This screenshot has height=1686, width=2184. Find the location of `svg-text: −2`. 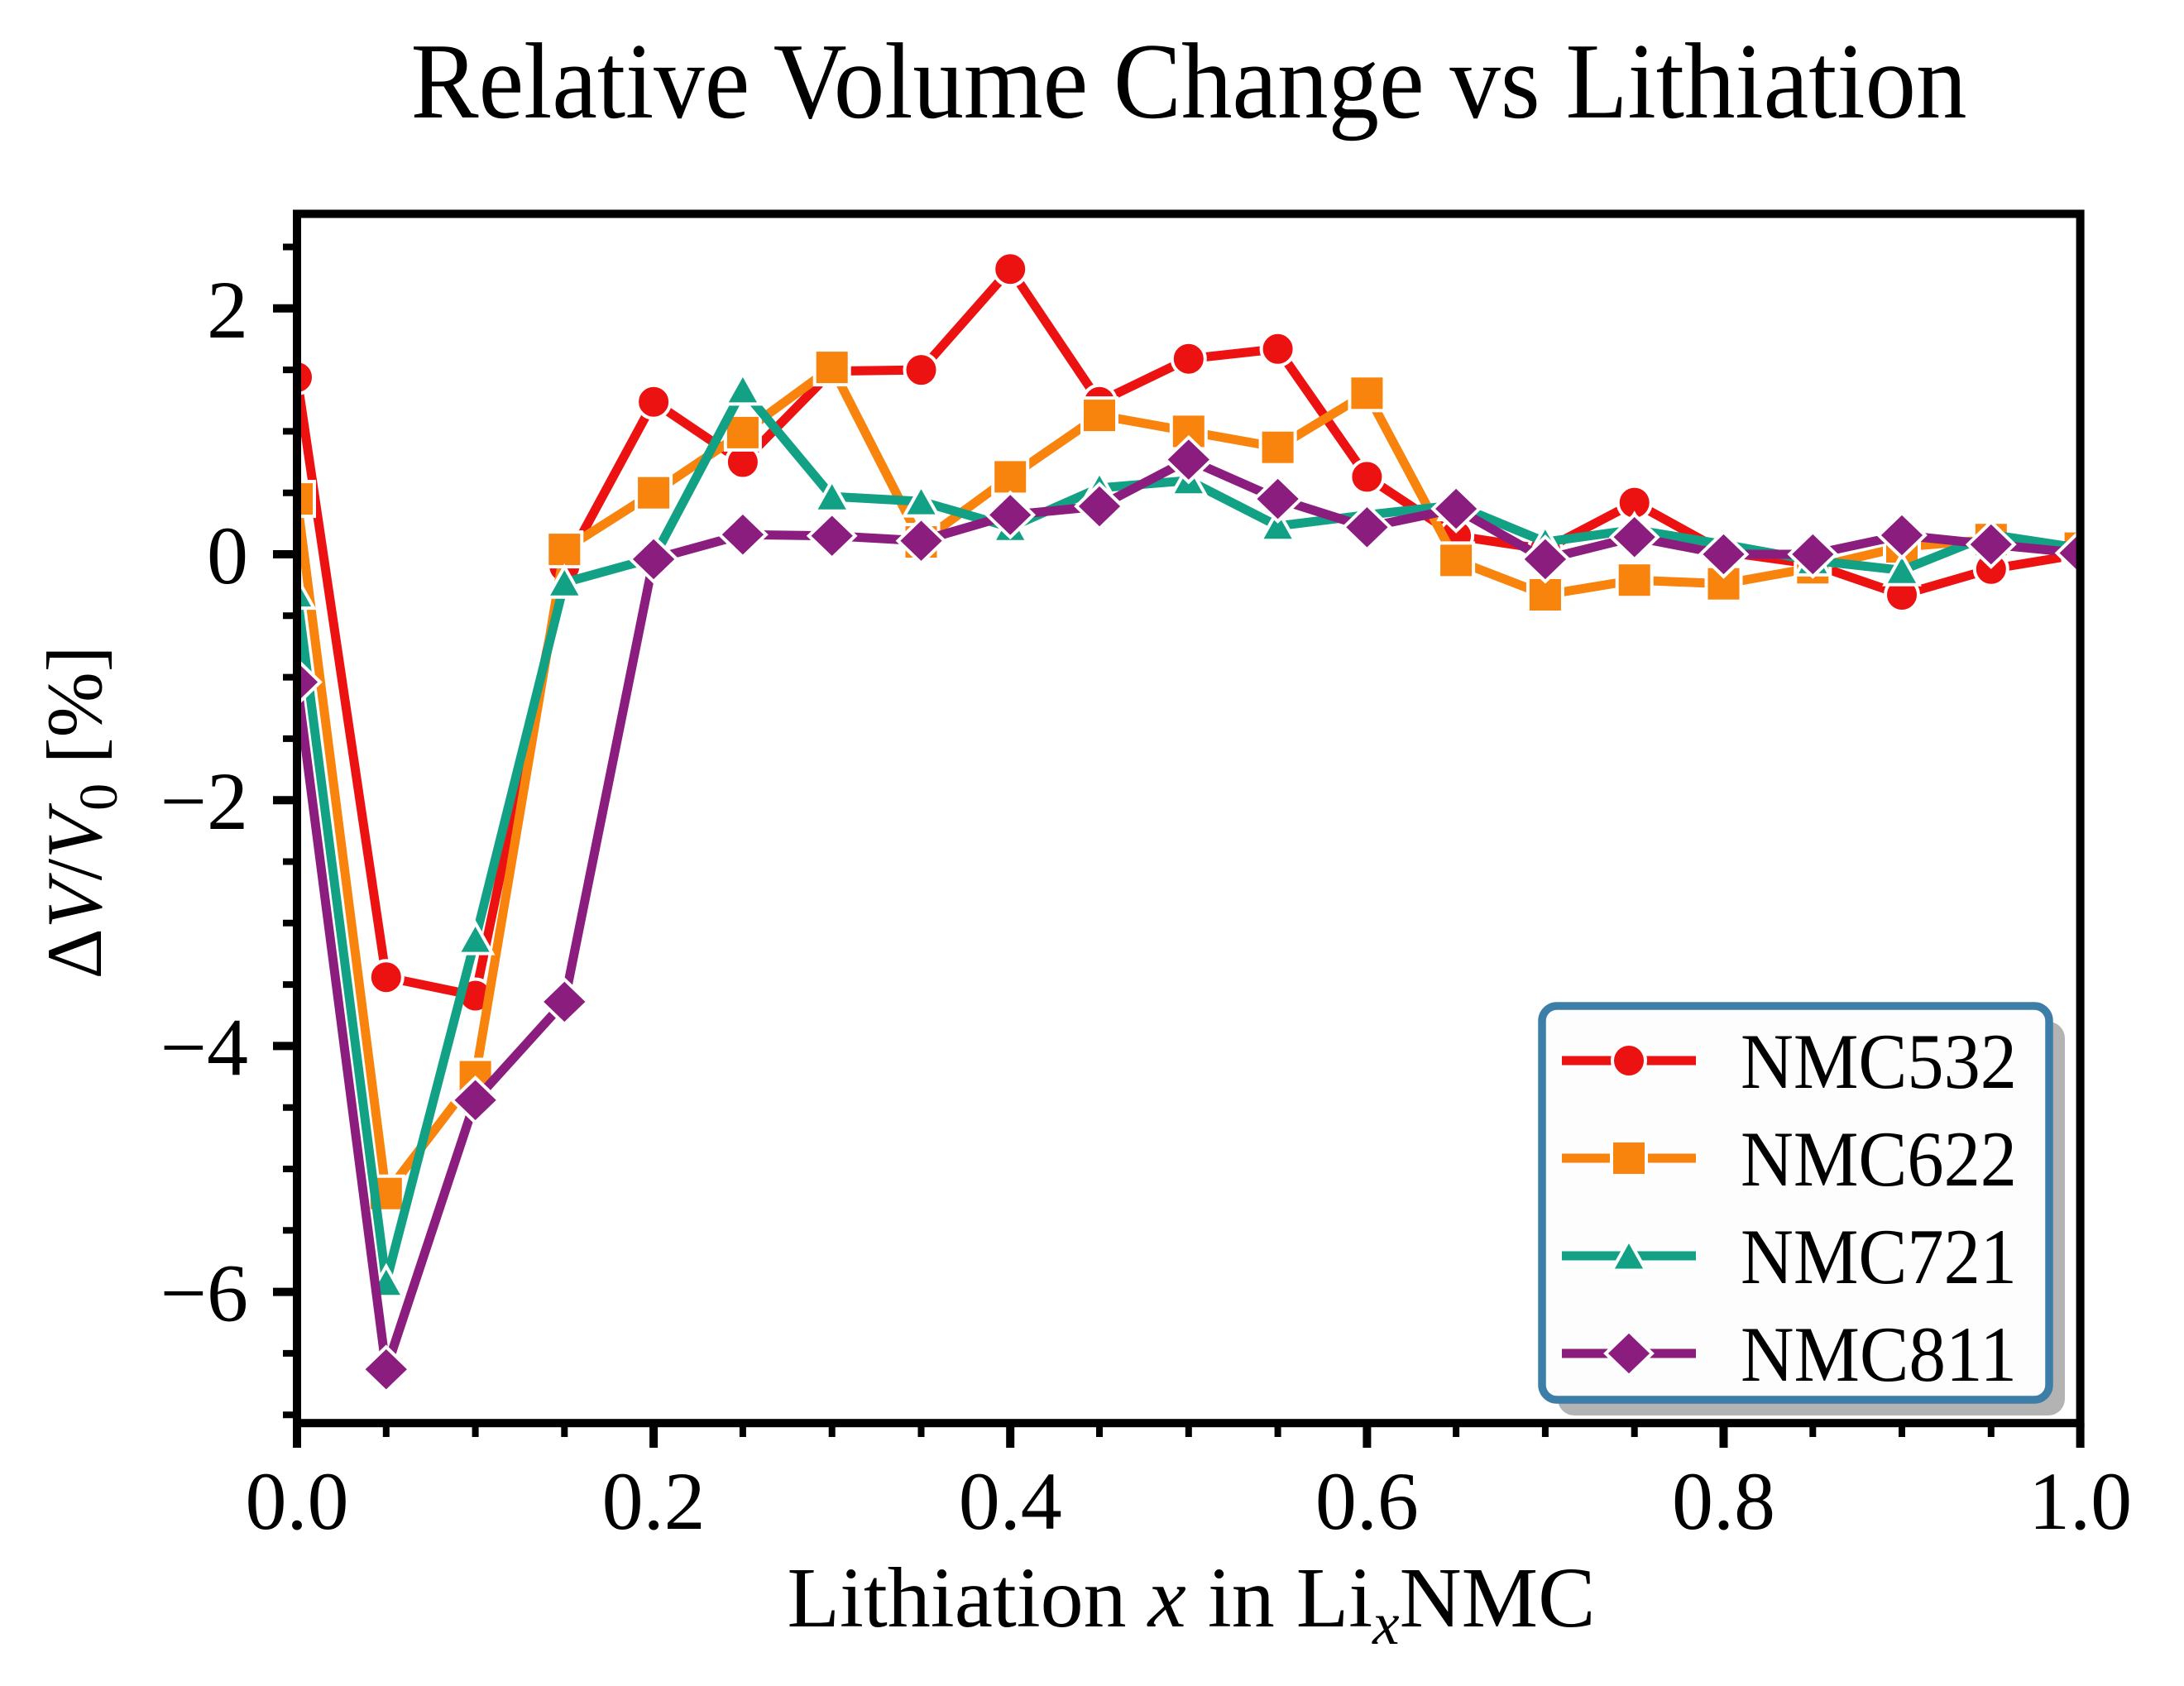

svg-text: −2 is located at coordinates (204, 801).